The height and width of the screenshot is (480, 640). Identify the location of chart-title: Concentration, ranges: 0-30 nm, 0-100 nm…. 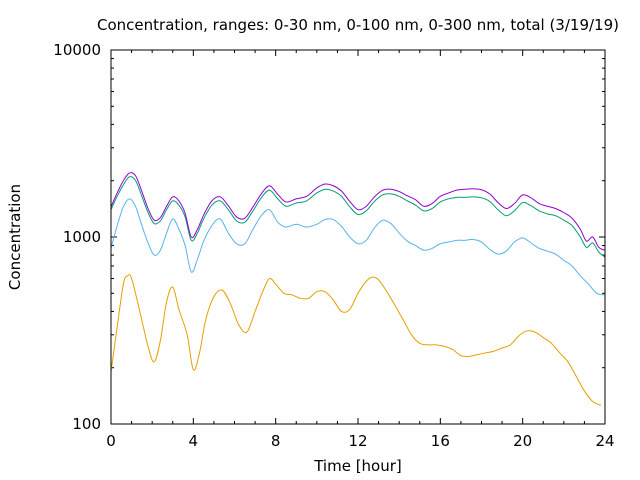
(358, 25).